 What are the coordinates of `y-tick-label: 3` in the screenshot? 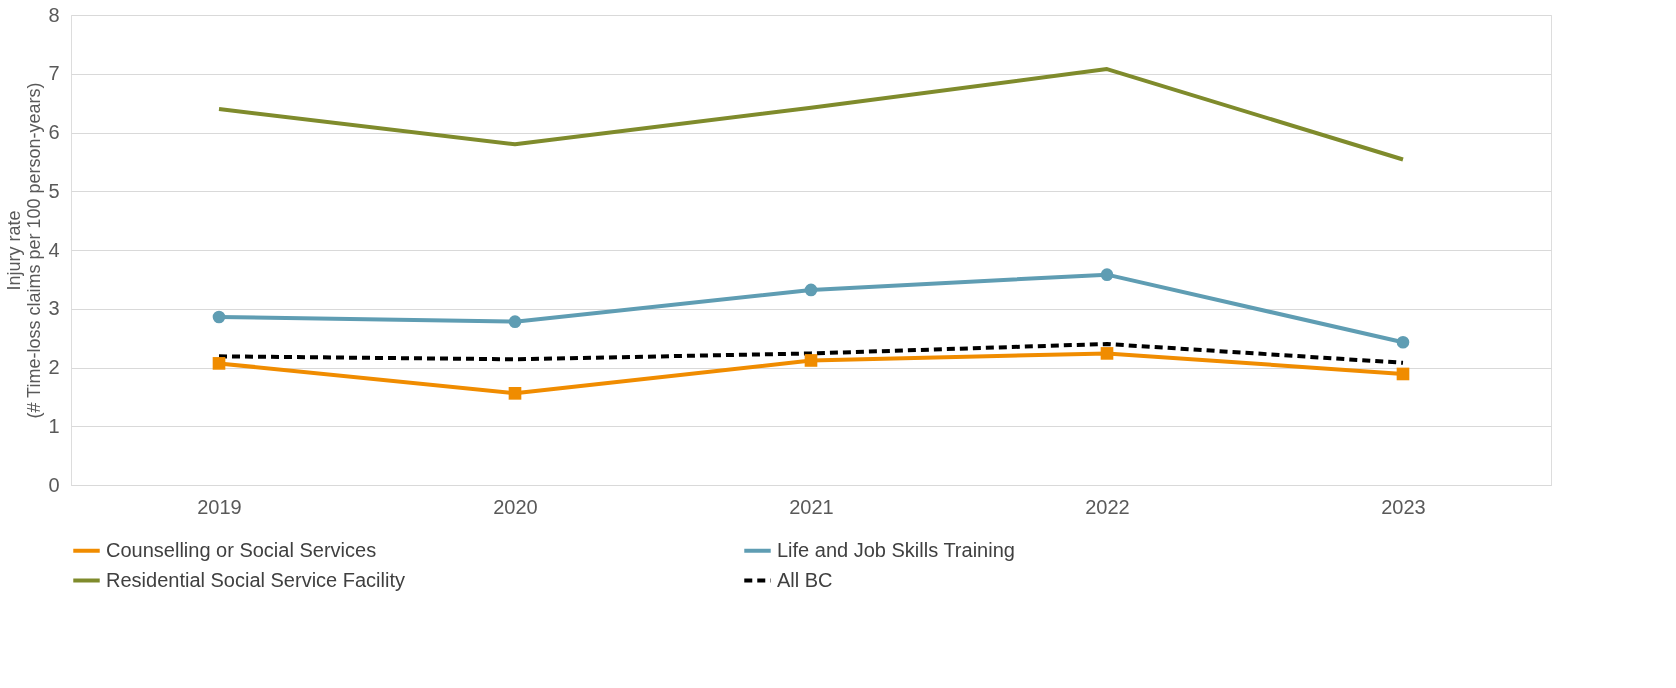 It's located at (54, 308).